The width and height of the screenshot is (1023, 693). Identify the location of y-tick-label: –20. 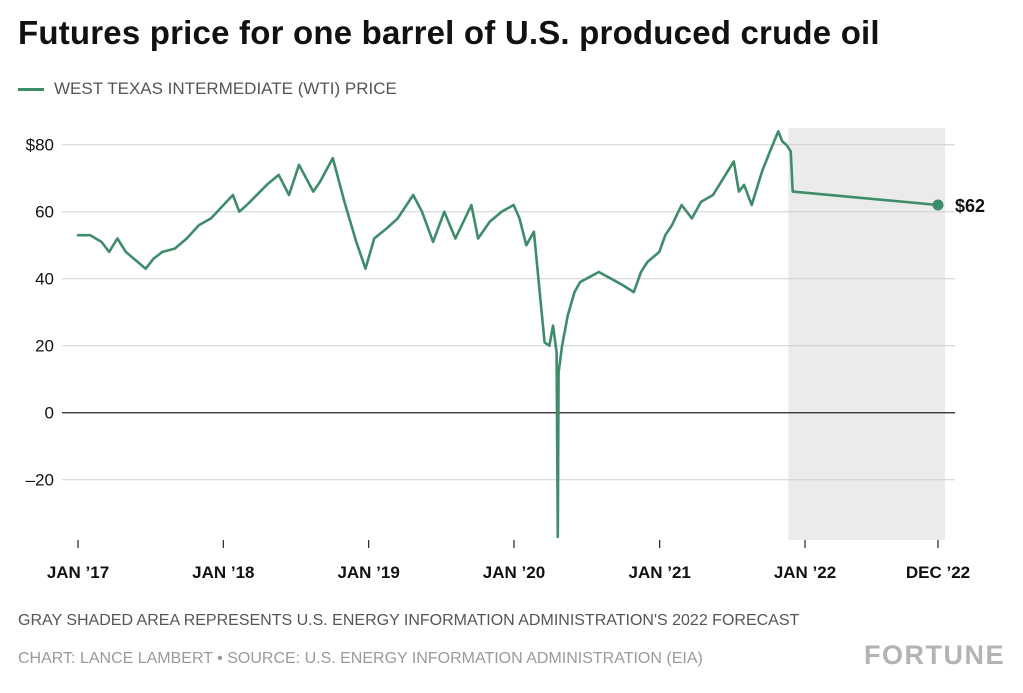
(40, 480).